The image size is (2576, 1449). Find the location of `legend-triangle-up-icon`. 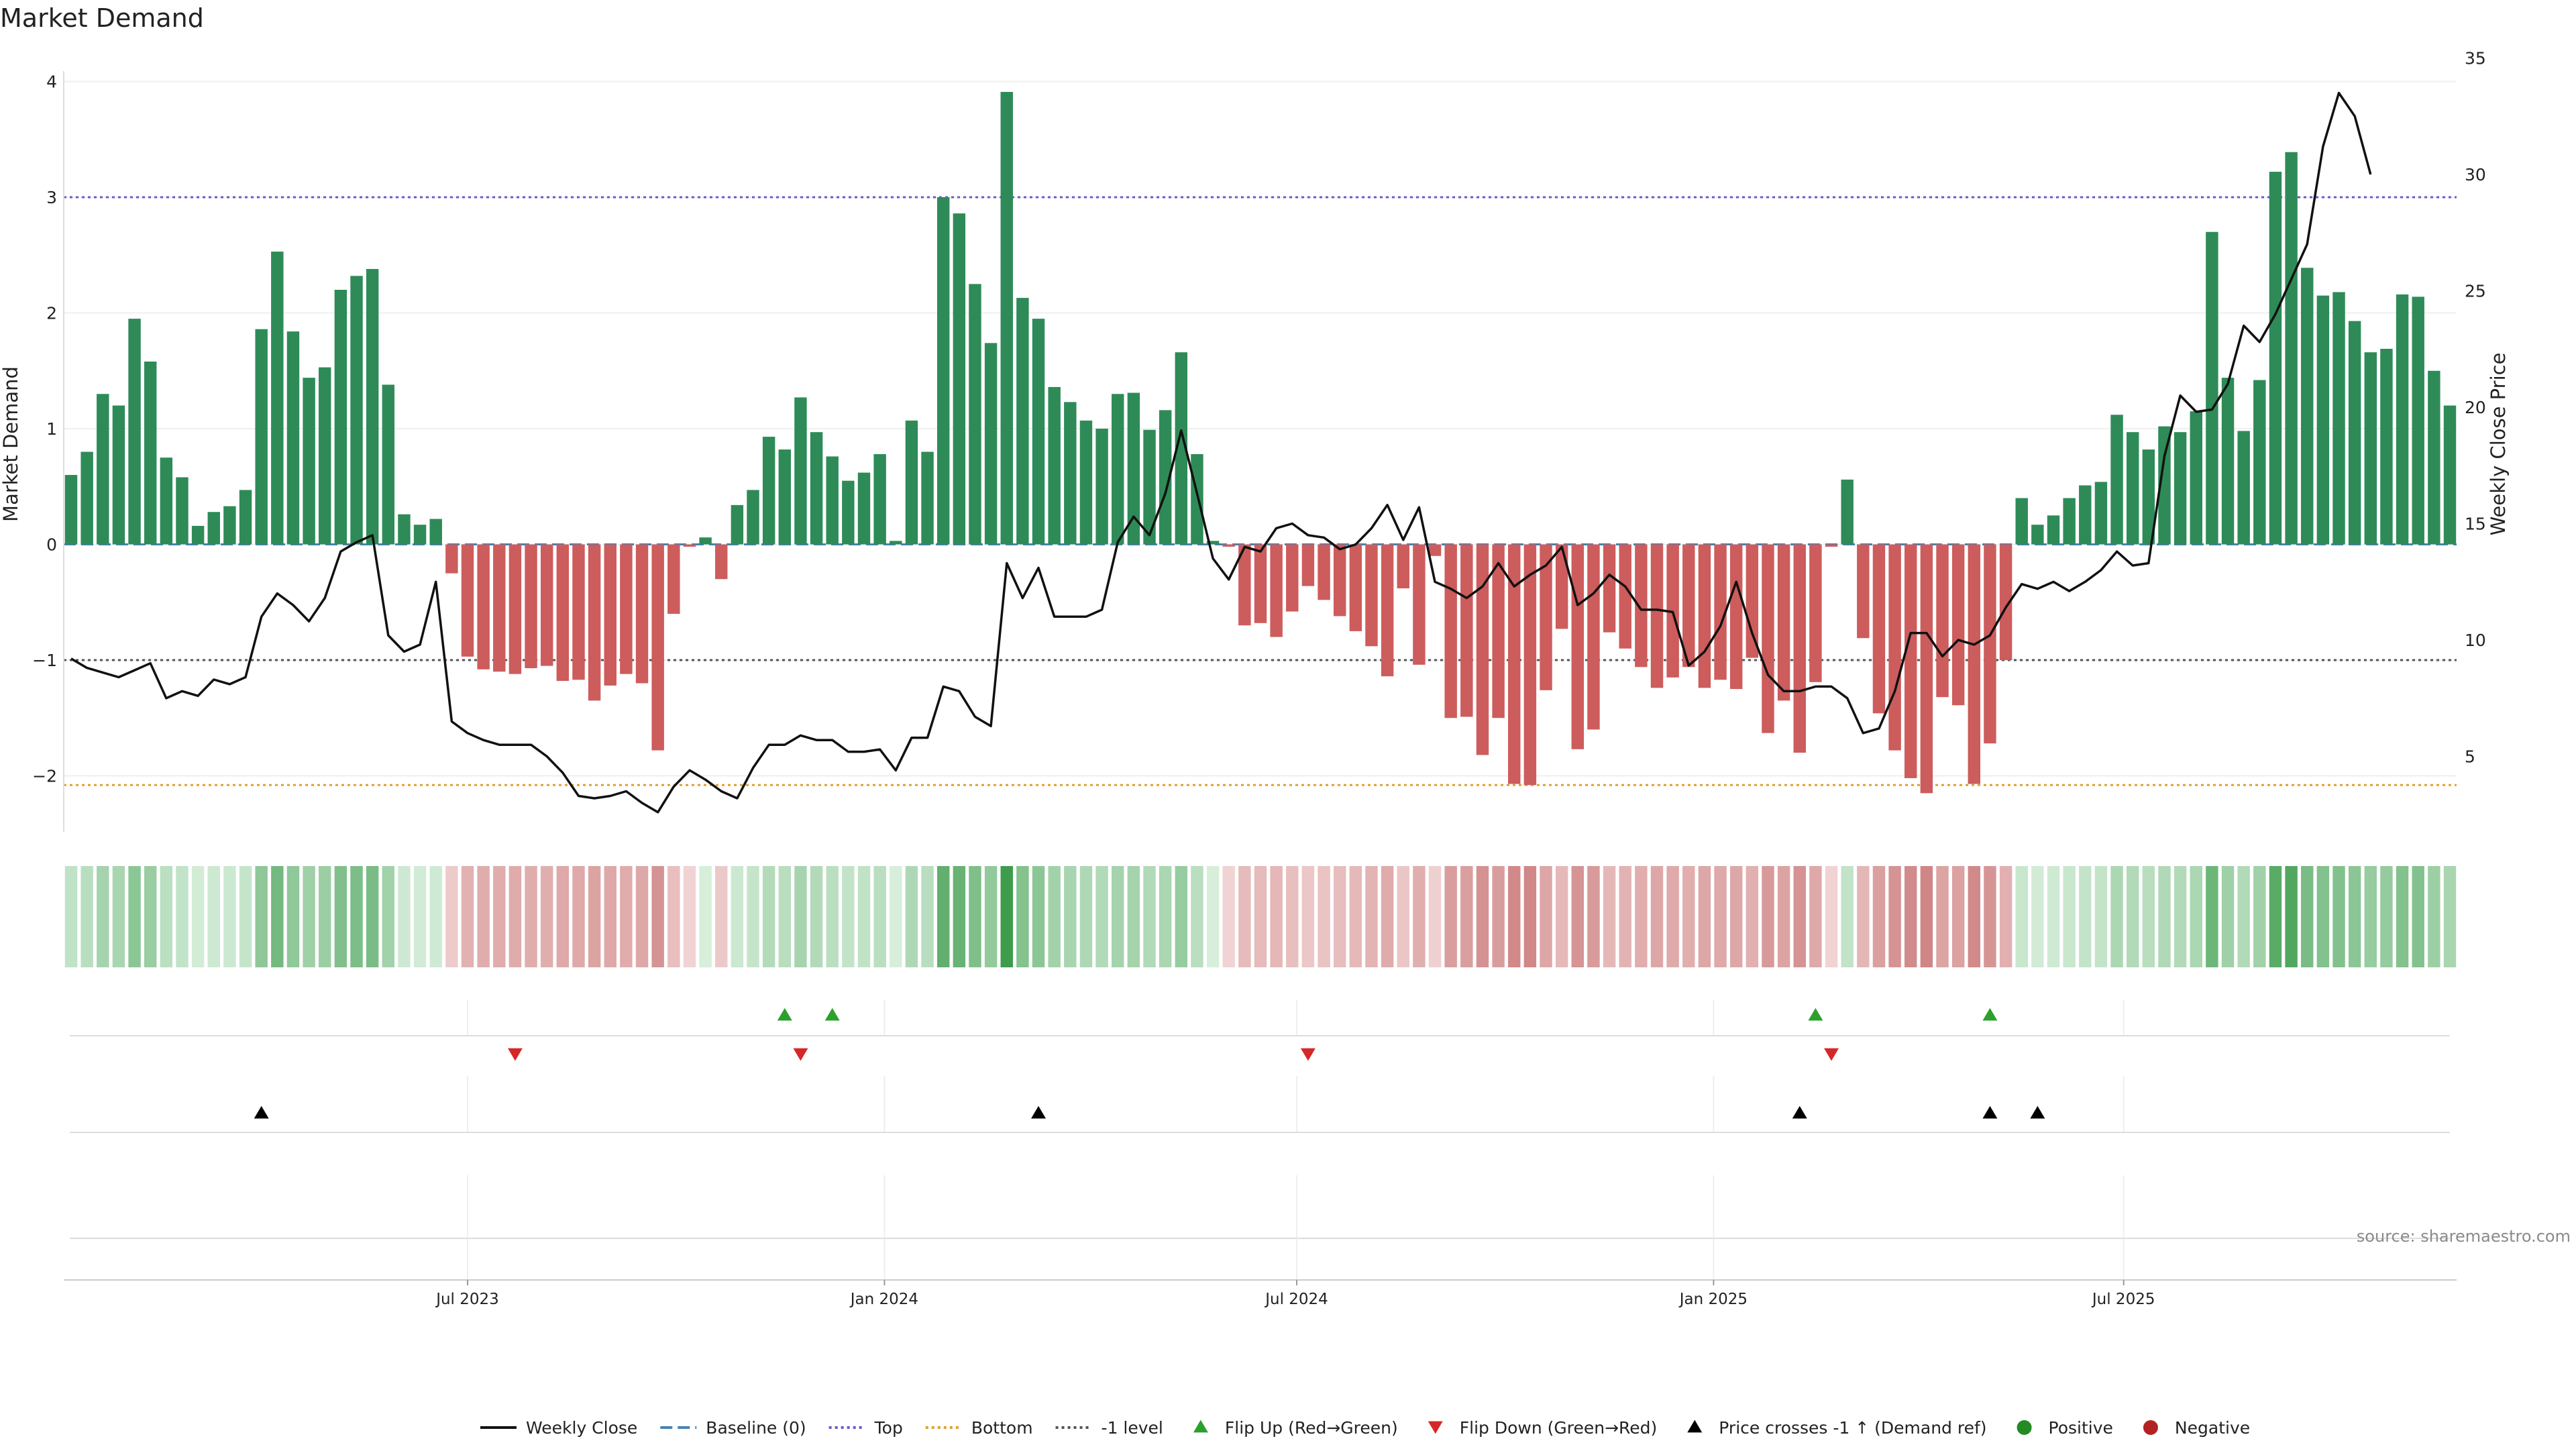

legend-triangle-up-icon is located at coordinates (1200, 1426).